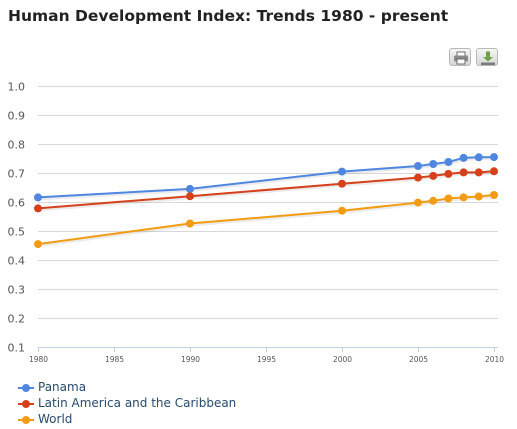 This screenshot has height=429, width=517. Describe the element at coordinates (190, 359) in the screenshot. I see `x-tick-label: 1990` at that location.